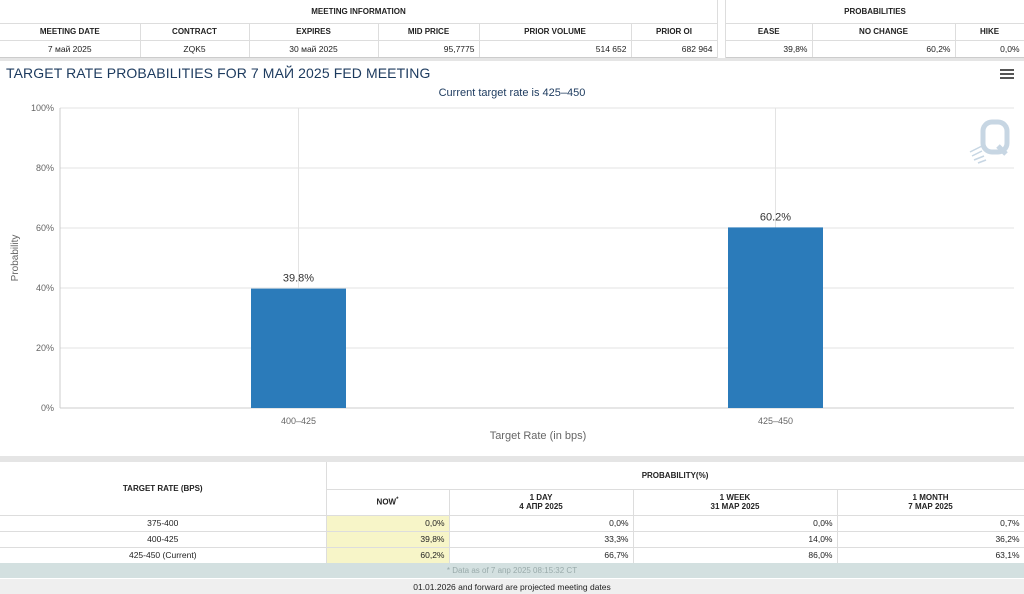 The width and height of the screenshot is (1024, 594). What do you see at coordinates (930, 523) in the screenshot?
I see `one-month-cell: 0,7%` at bounding box center [930, 523].